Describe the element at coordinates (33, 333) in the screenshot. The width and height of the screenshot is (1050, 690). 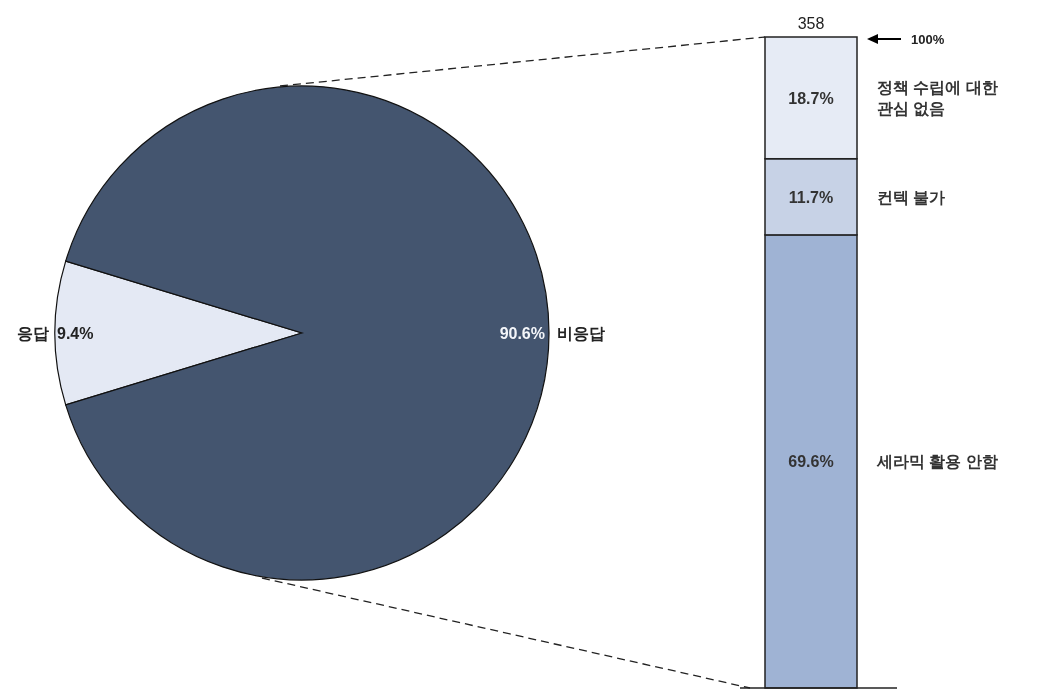
I see `slice-label: 응답` at that location.